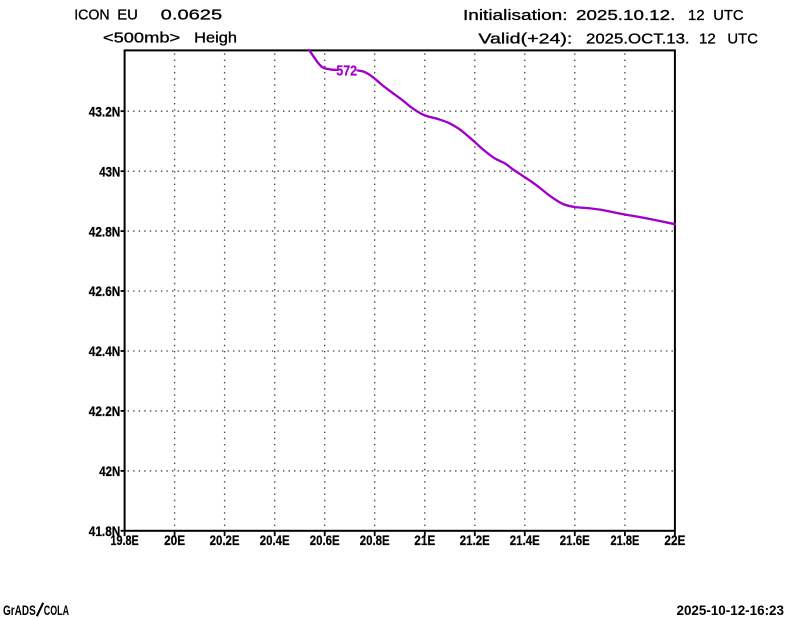  I want to click on svg-text: <500mb>, so click(142, 37).